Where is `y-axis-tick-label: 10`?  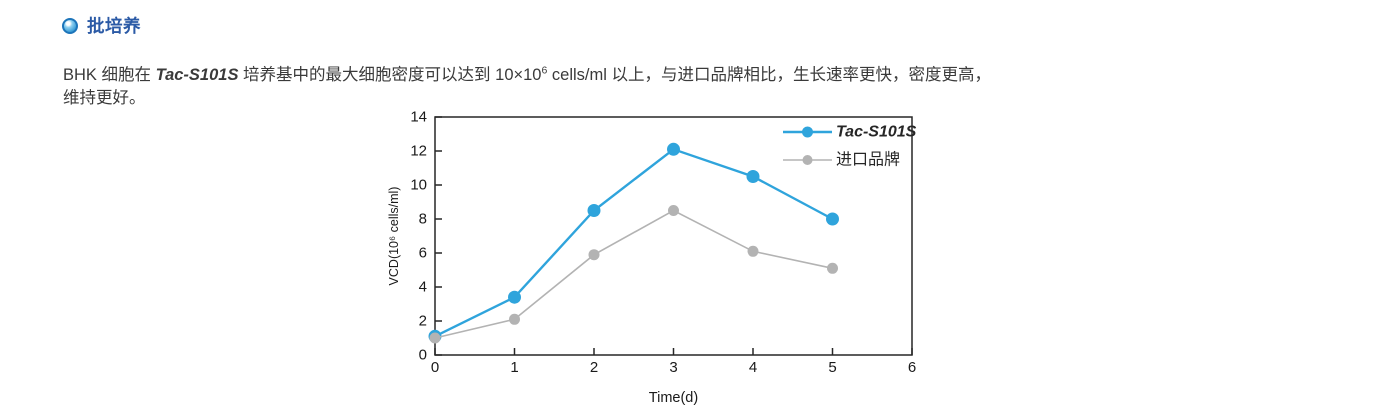
y-axis-tick-label: 10 is located at coordinates (418, 185).